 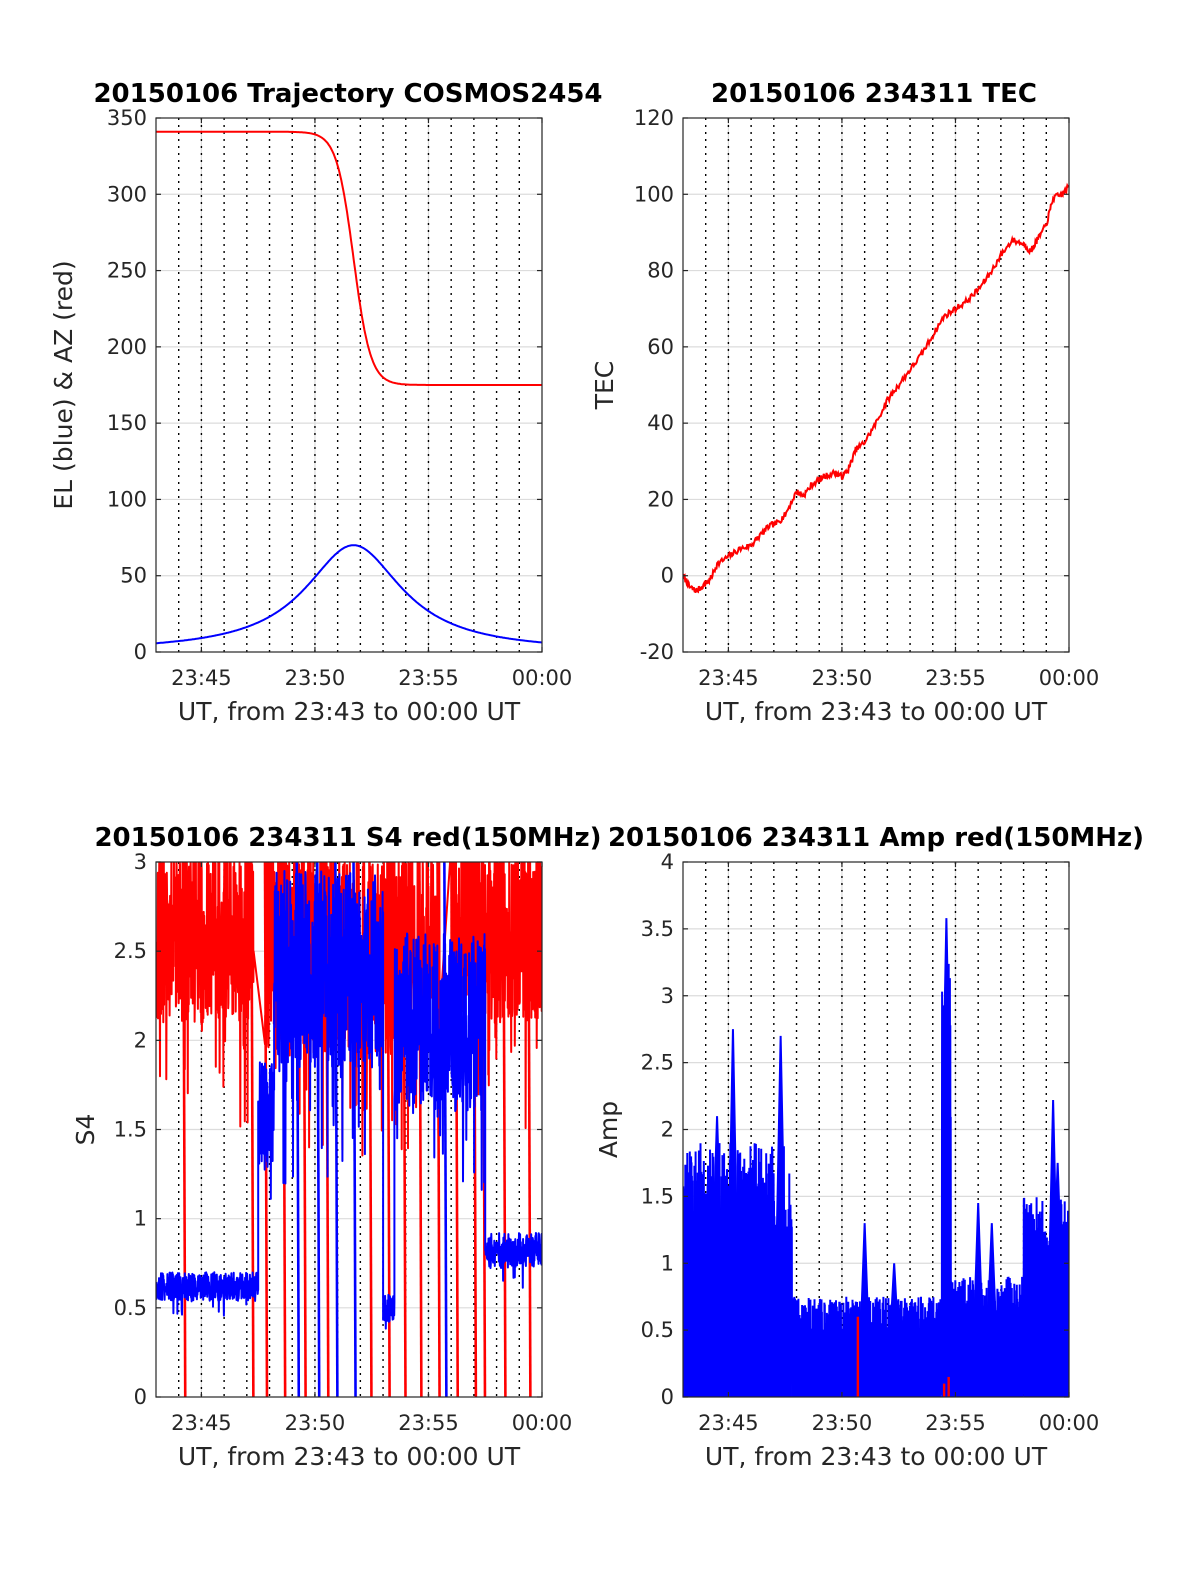 I want to click on trajectory-axes-frame, so click(x=349, y=385).